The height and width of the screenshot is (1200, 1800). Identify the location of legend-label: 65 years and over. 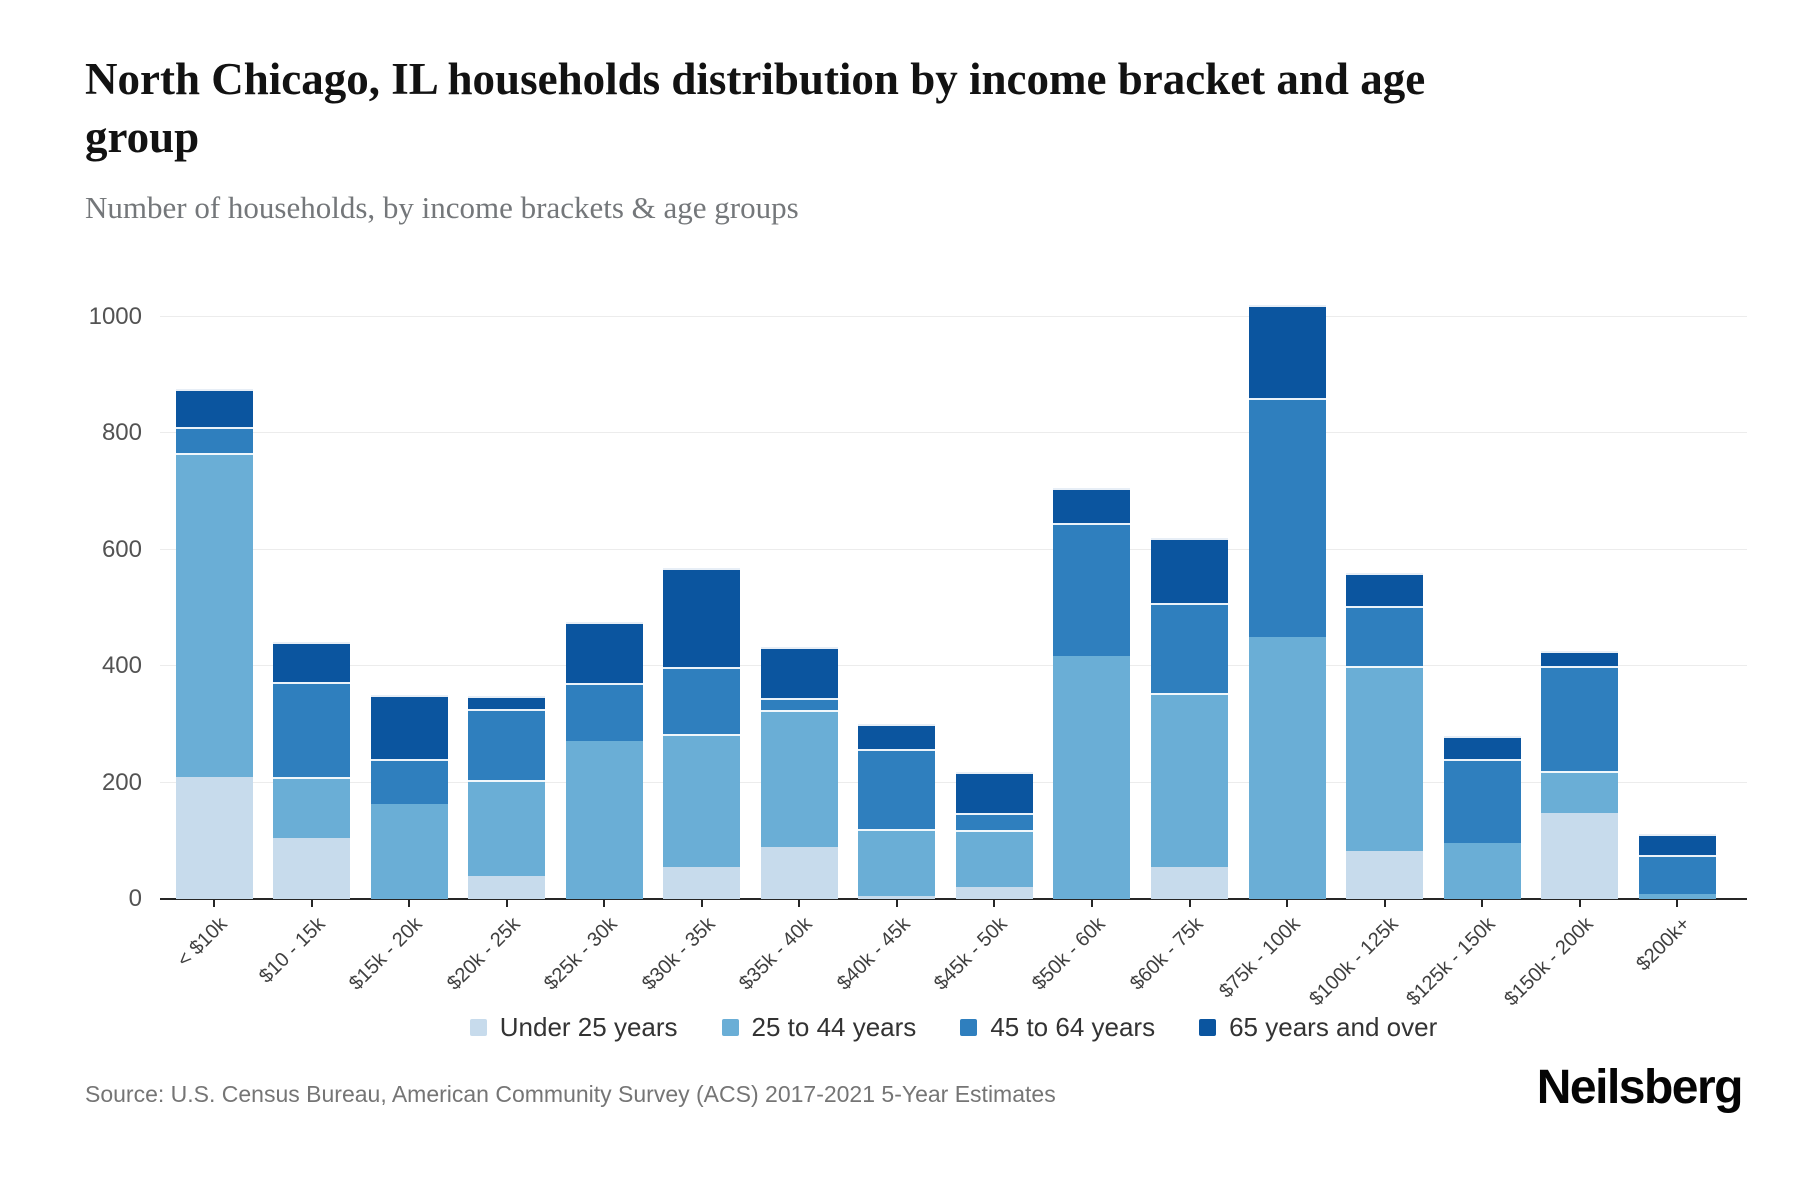
(1333, 1027).